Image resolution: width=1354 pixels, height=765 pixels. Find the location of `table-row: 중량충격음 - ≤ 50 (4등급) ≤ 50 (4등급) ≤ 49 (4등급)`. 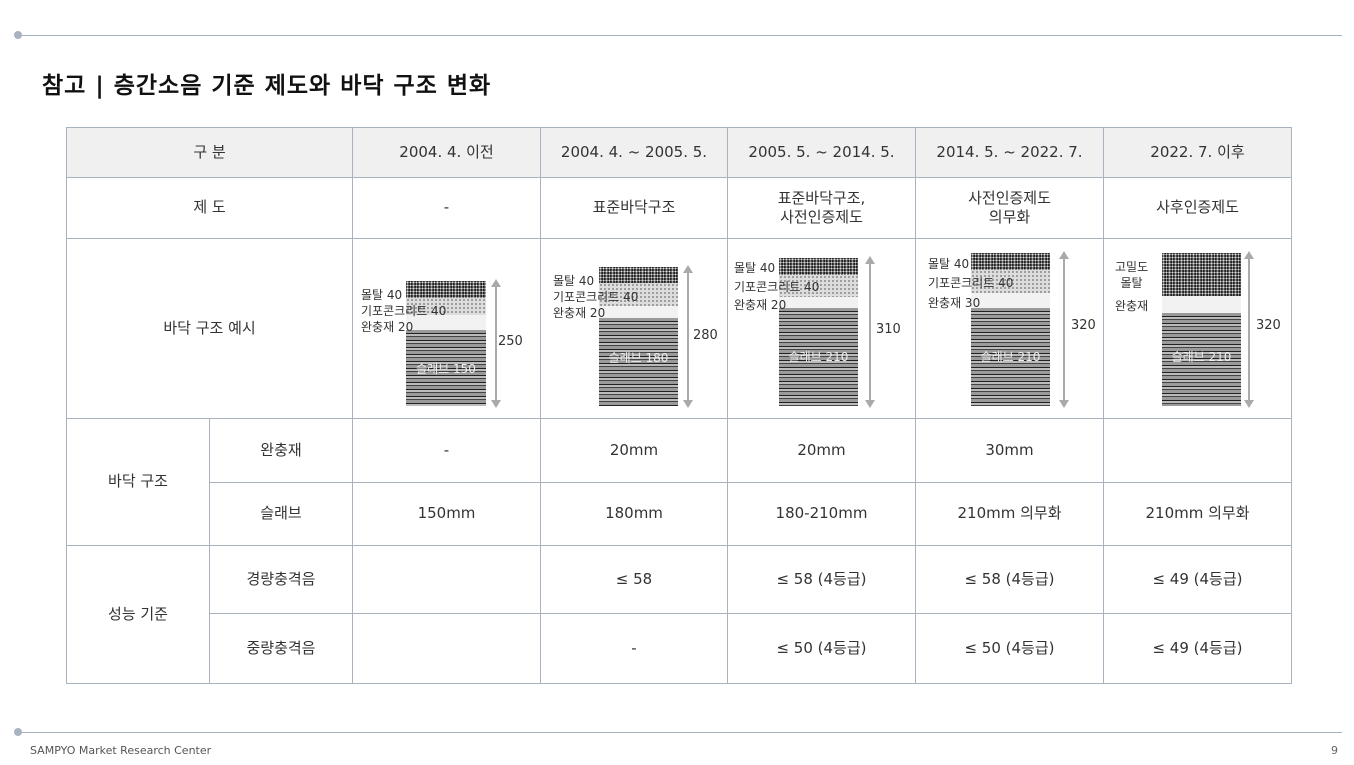

table-row: 중량충격음 - ≤ 50 (4등급) ≤ 50 (4등급) ≤ 49 (4등급) is located at coordinates (679, 648).